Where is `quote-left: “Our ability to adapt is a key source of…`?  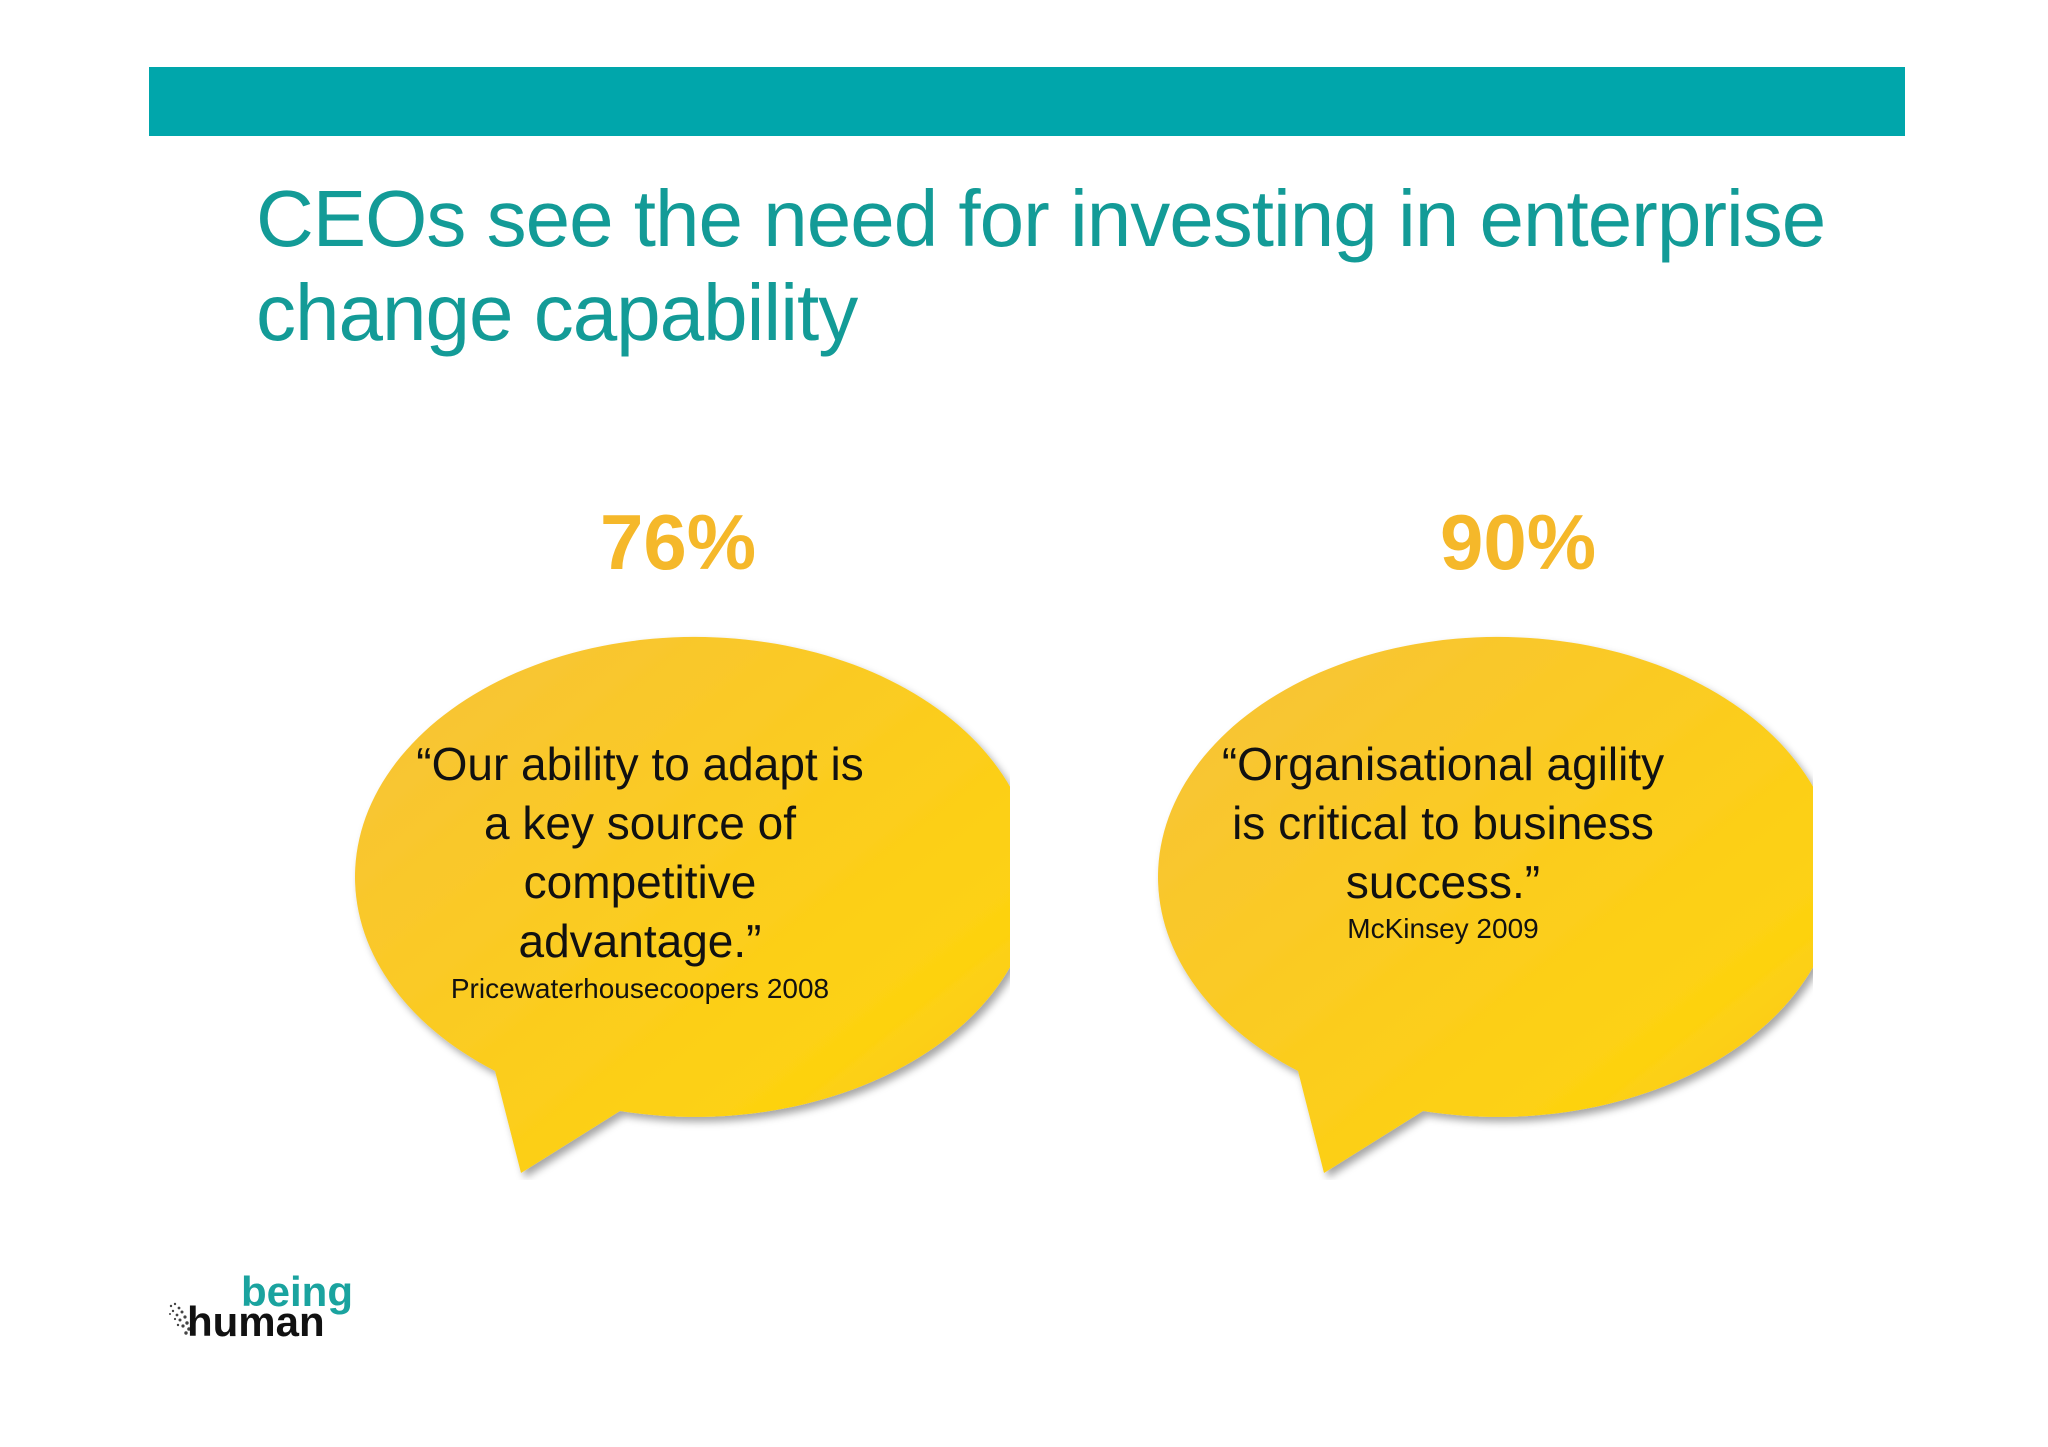 quote-left: “Our ability to adapt is a key source of… is located at coordinates (640, 853).